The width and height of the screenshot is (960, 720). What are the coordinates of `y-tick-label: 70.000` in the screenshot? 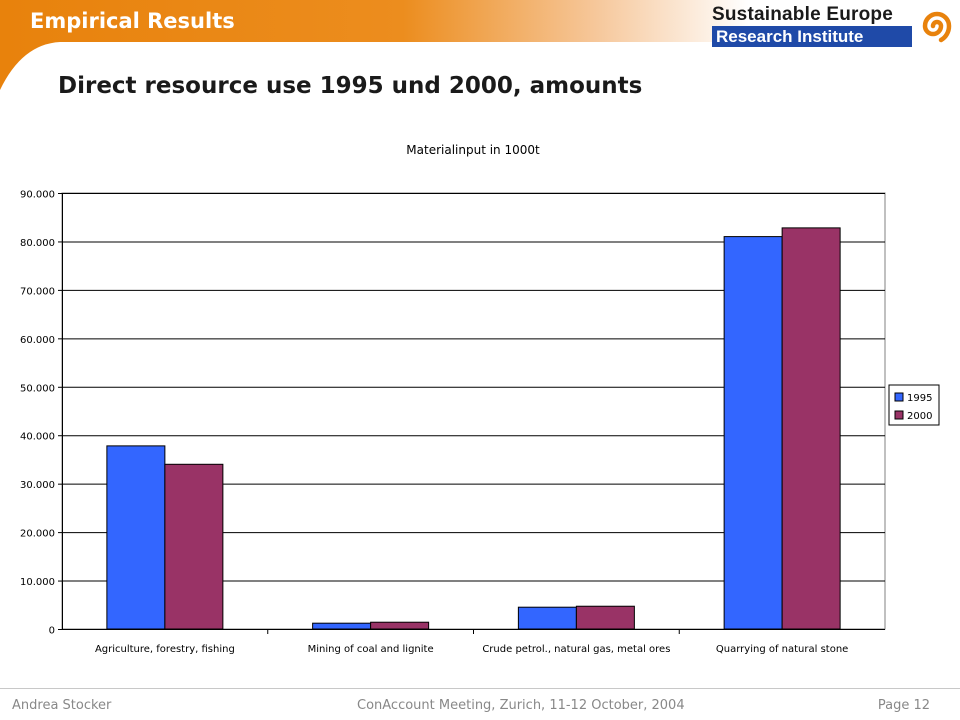 It's located at (37, 291).